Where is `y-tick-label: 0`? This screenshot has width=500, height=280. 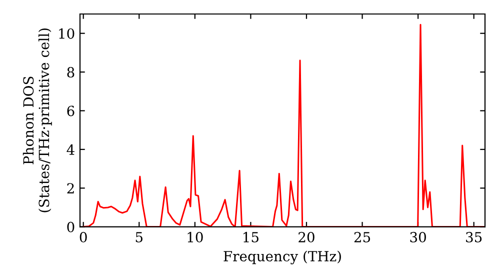 y-tick-label: 0 is located at coordinates (70, 227).